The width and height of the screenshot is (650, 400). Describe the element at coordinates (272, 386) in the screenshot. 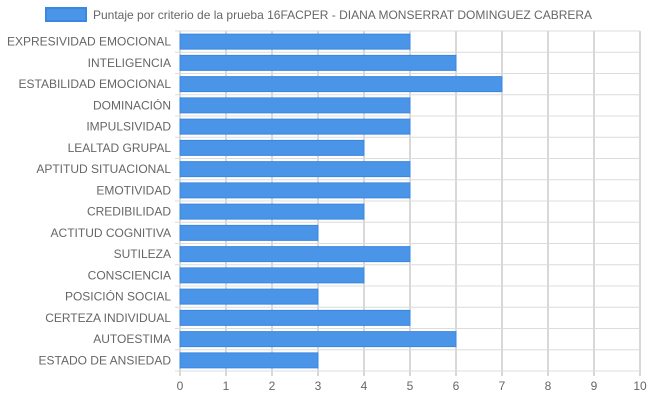

I see `x-tick-label: 2` at that location.